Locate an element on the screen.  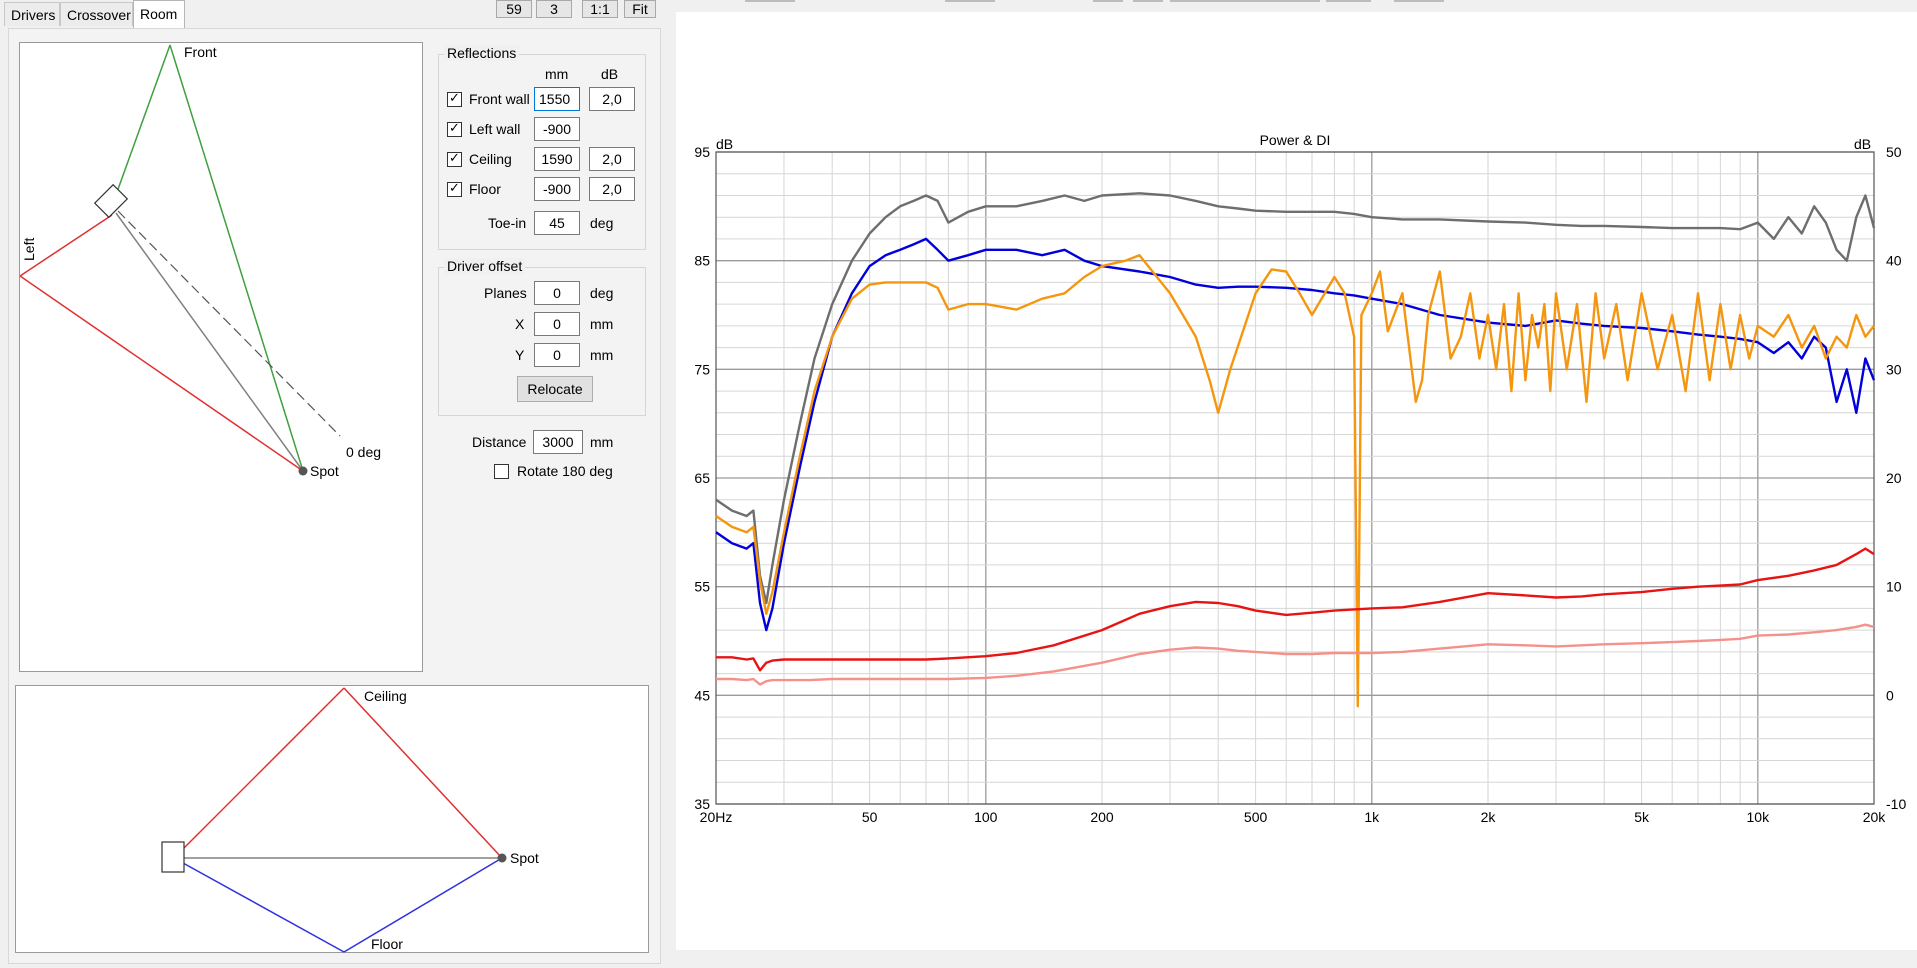
y-left-tick-label: 65 is located at coordinates (702, 478).